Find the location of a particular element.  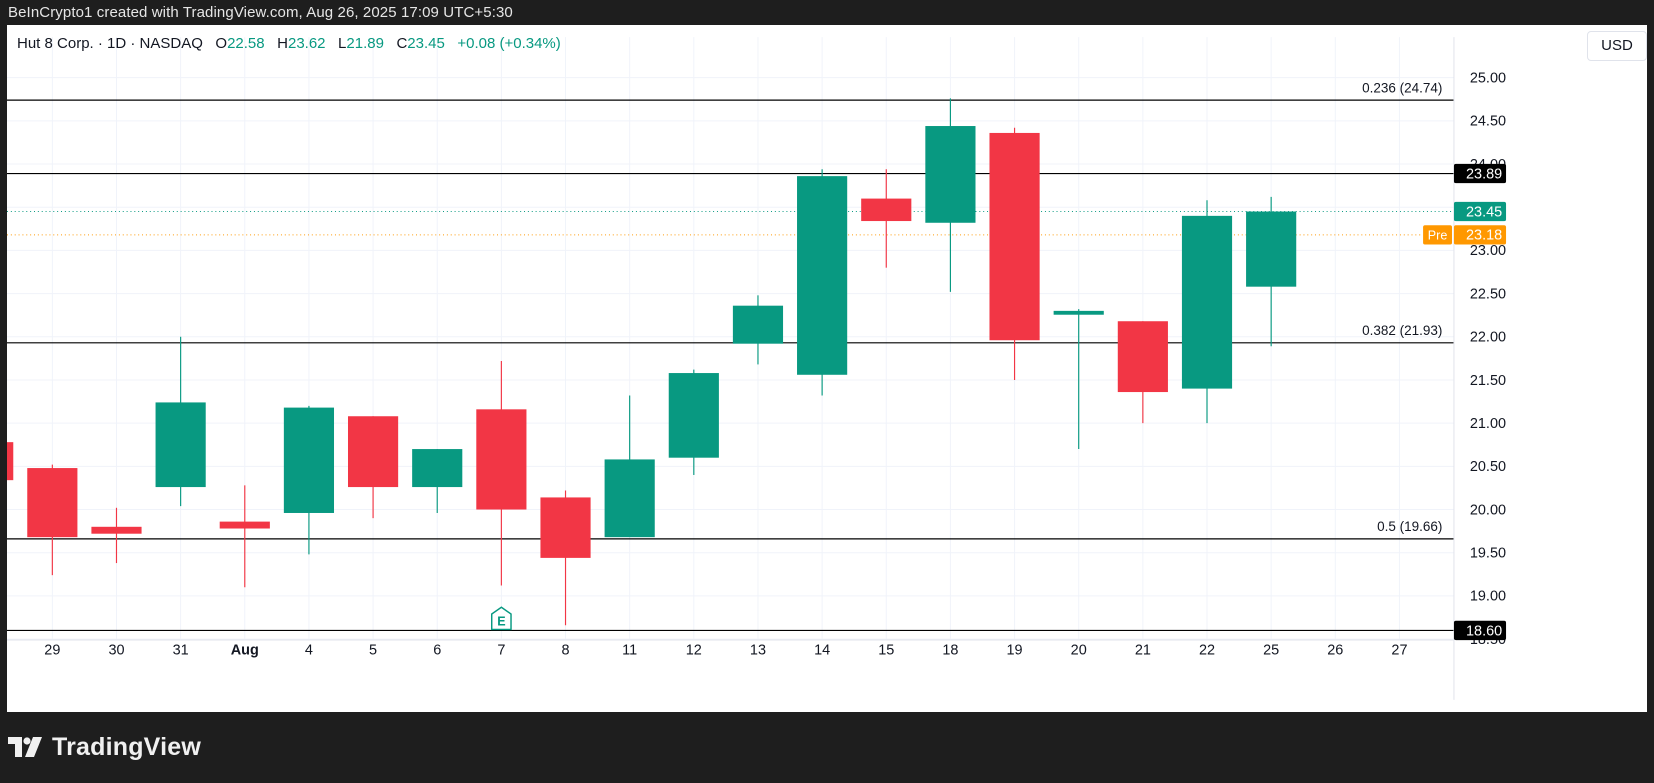

x-tick-label: 6 is located at coordinates (437, 651).